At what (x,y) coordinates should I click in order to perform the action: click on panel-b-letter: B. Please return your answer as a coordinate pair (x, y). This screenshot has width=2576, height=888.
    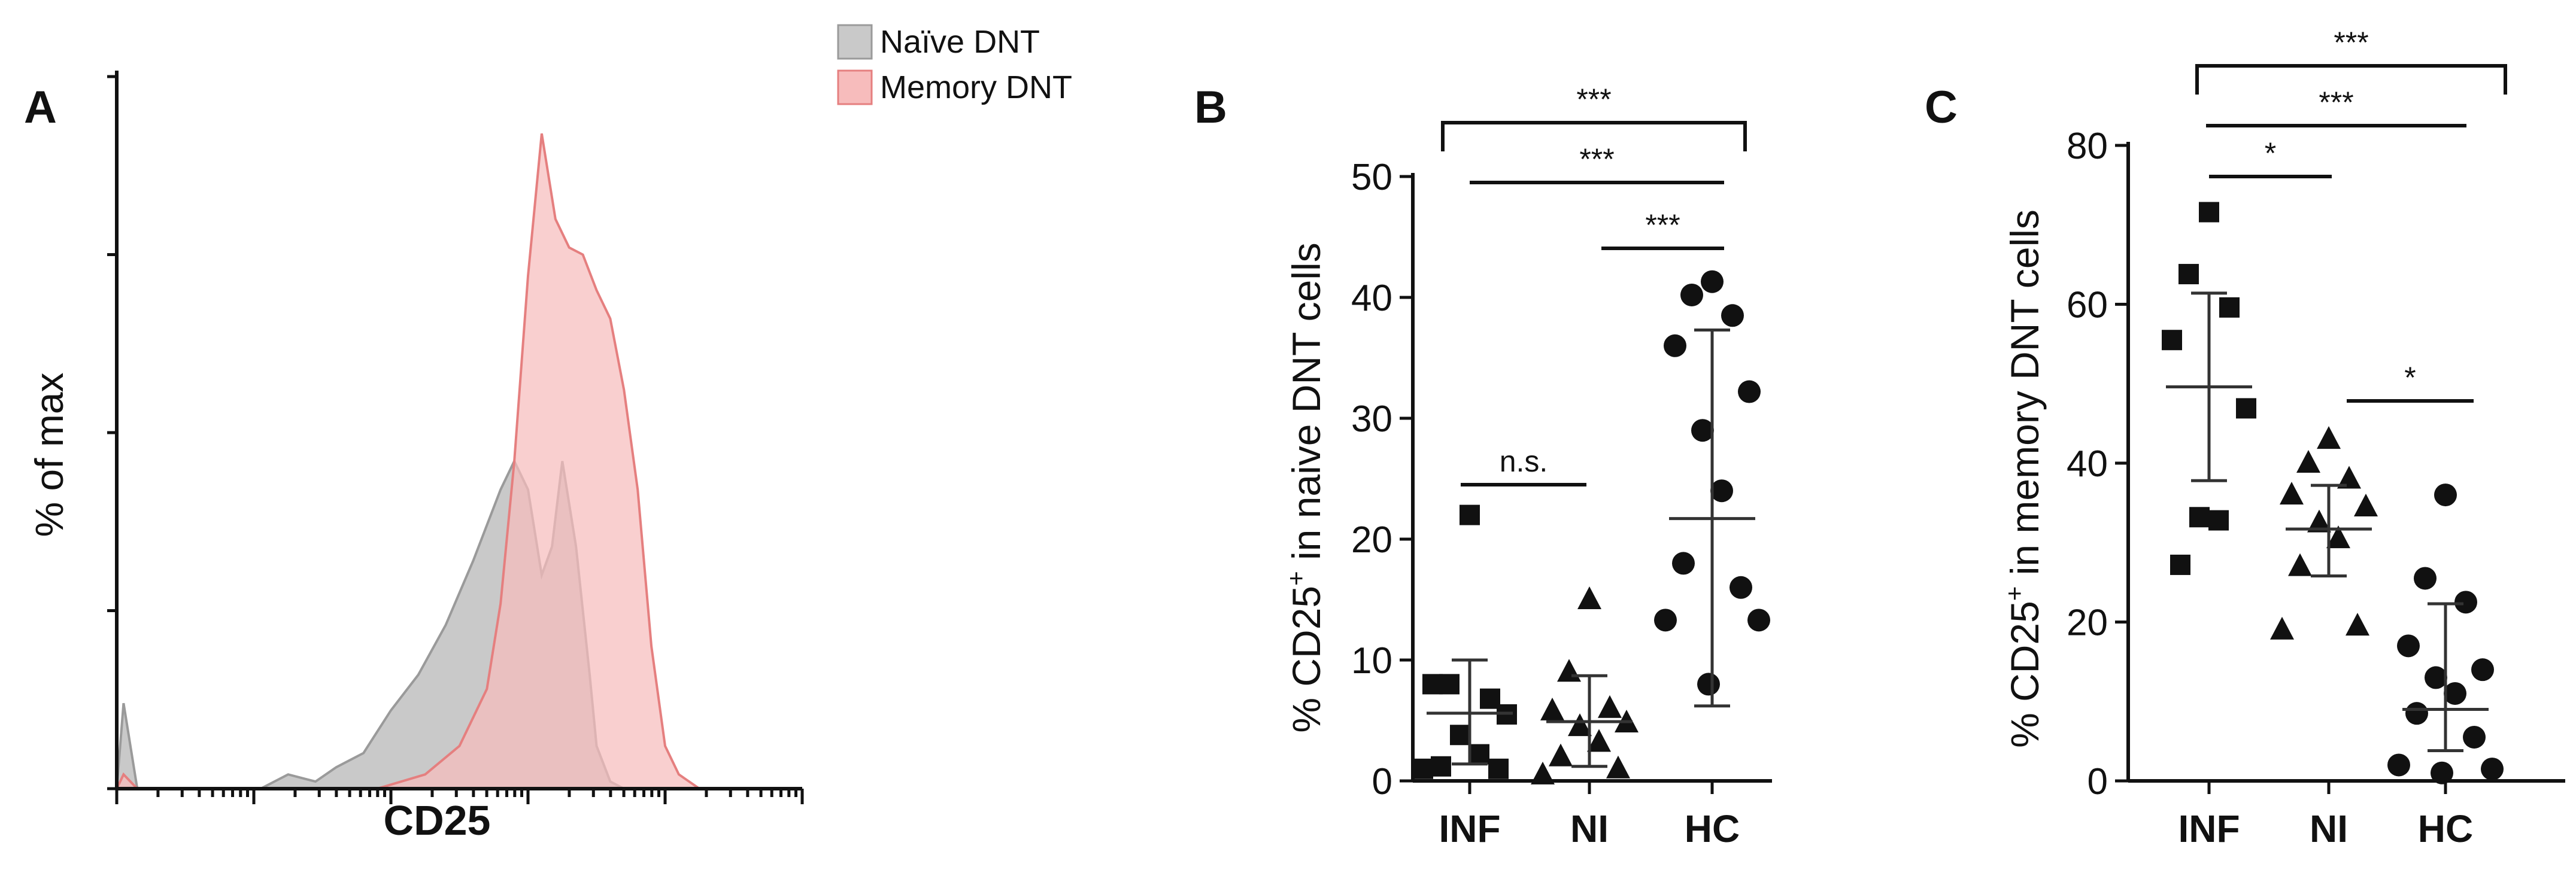
    Looking at the image, I should click on (1210, 107).